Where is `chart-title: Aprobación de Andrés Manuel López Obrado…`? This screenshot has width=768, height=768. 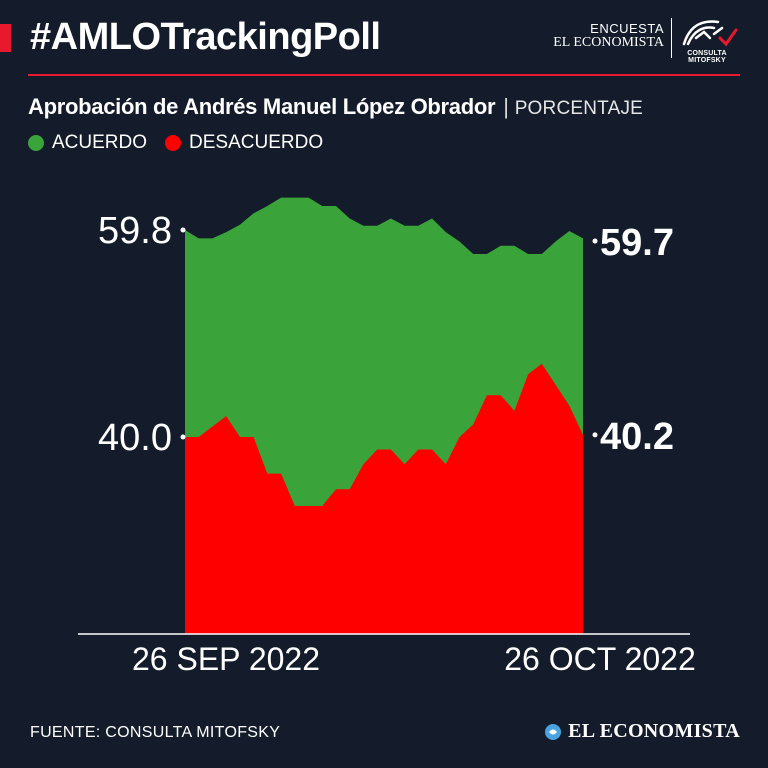 chart-title: Aprobación de Andrés Manuel López Obrado… is located at coordinates (262, 106).